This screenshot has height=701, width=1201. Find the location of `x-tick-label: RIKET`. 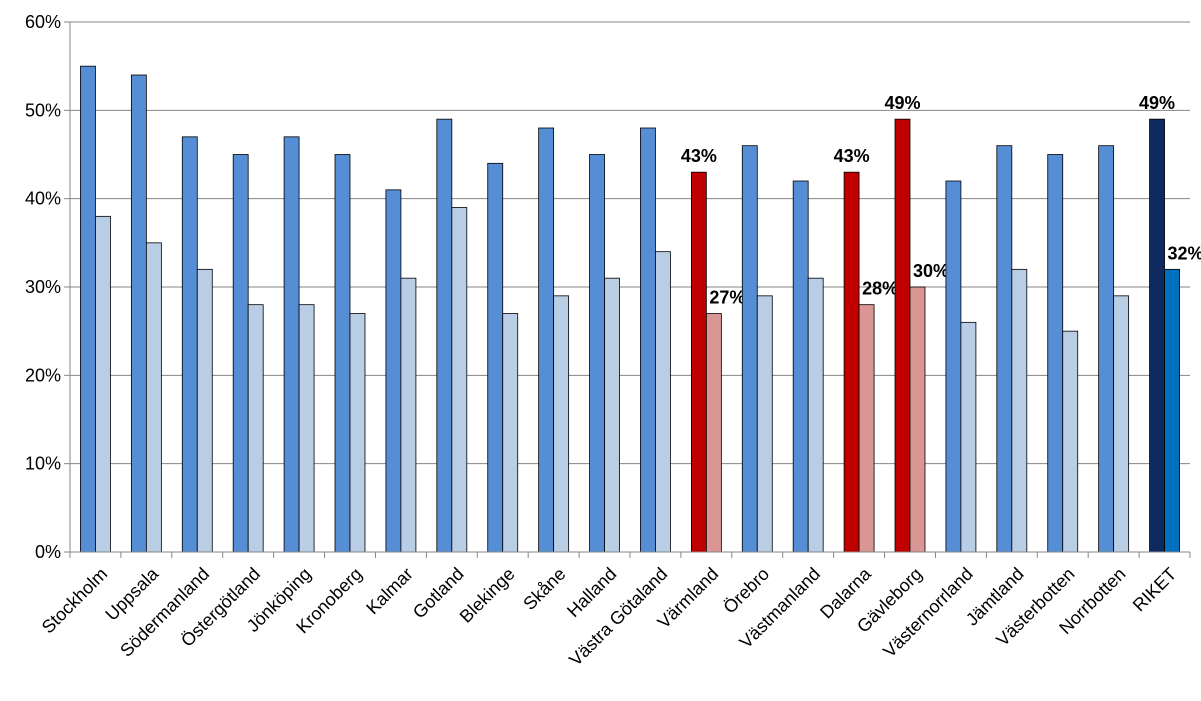

x-tick-label: RIKET is located at coordinates (1155, 590).